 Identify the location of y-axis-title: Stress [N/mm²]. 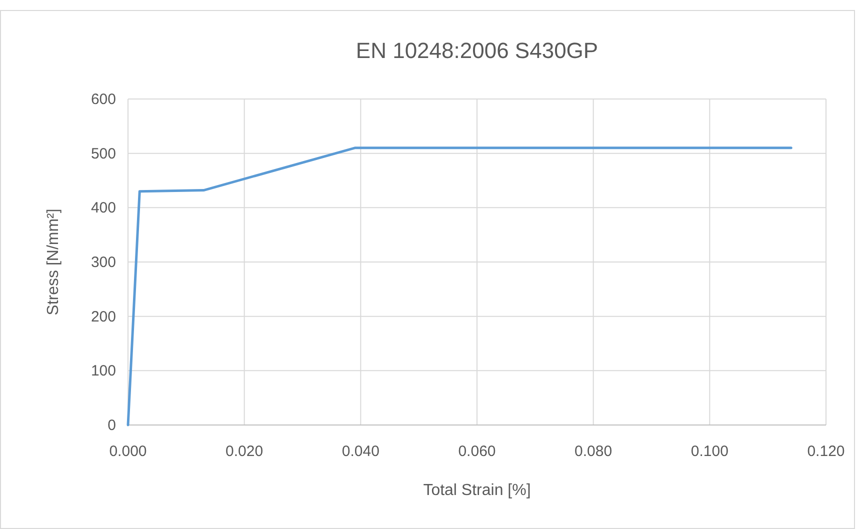
(53, 262).